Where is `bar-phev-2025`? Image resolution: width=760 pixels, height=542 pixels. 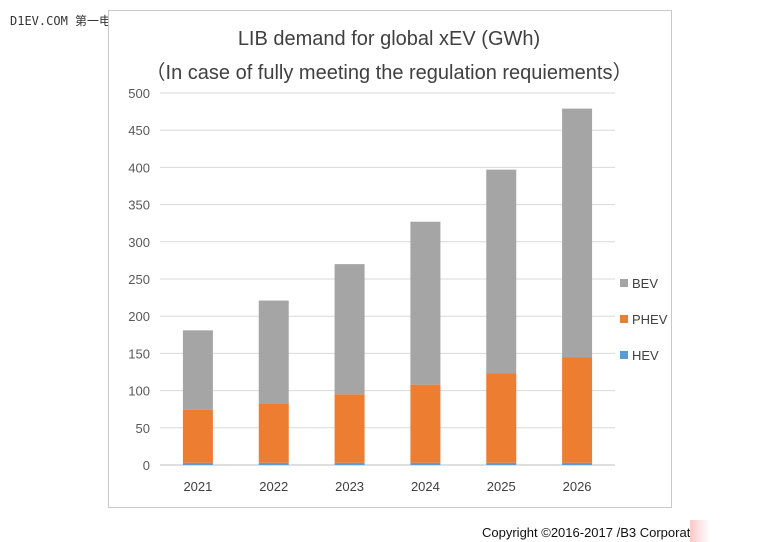 bar-phev-2025 is located at coordinates (501, 418).